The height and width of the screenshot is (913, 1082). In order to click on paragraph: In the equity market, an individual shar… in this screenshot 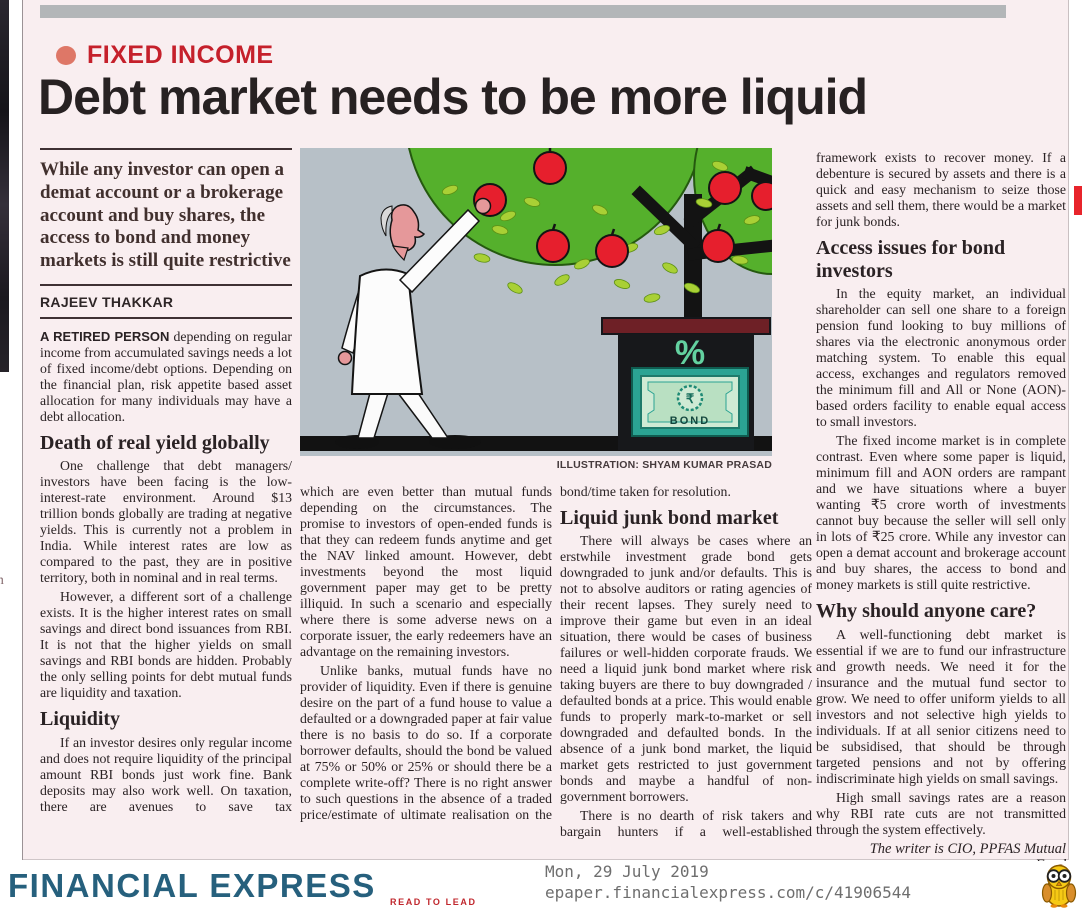, I will do `click(941, 358)`.